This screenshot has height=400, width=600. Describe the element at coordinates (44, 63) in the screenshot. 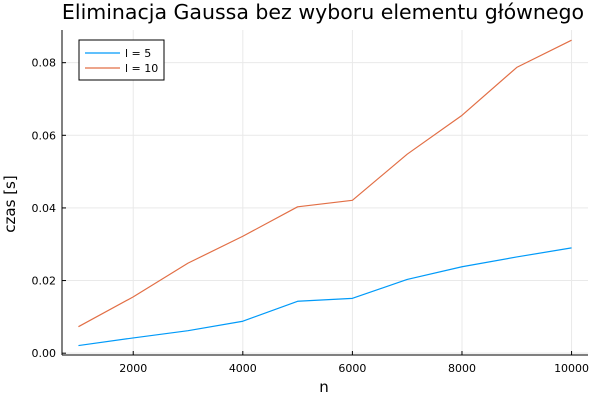

I see `y-tick-label: 0.08` at that location.